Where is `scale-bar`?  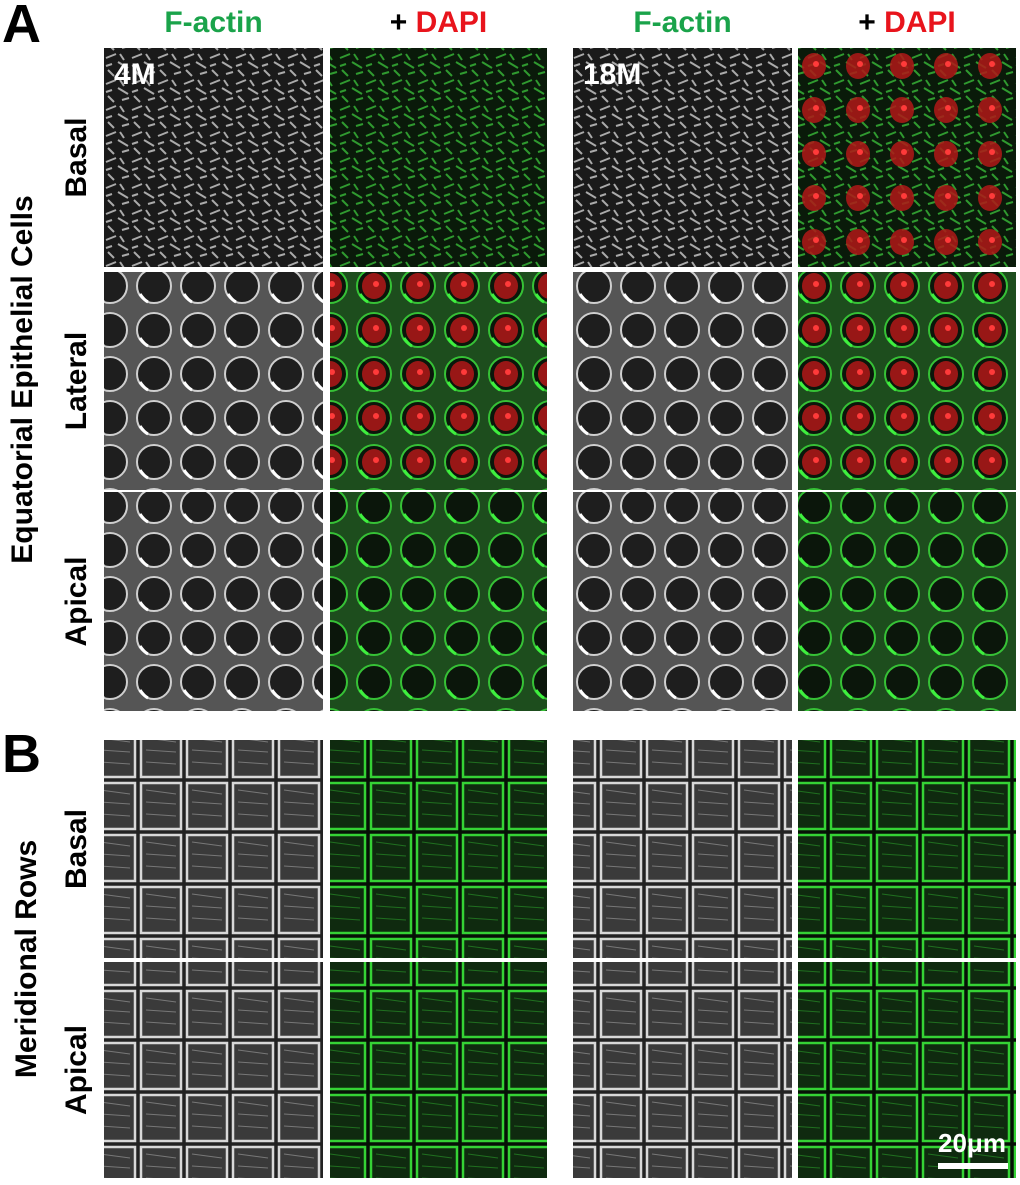 scale-bar is located at coordinates (973, 1166).